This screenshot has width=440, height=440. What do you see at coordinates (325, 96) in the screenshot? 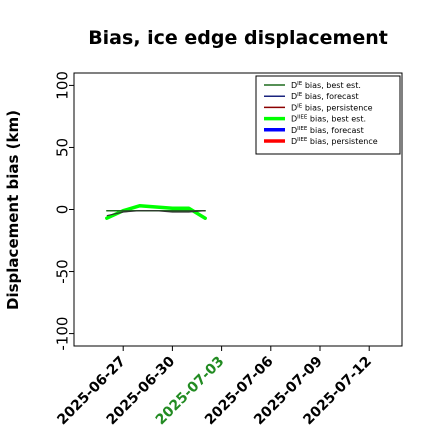
I see `legend-label: DIE bias, forecast` at bounding box center [325, 96].